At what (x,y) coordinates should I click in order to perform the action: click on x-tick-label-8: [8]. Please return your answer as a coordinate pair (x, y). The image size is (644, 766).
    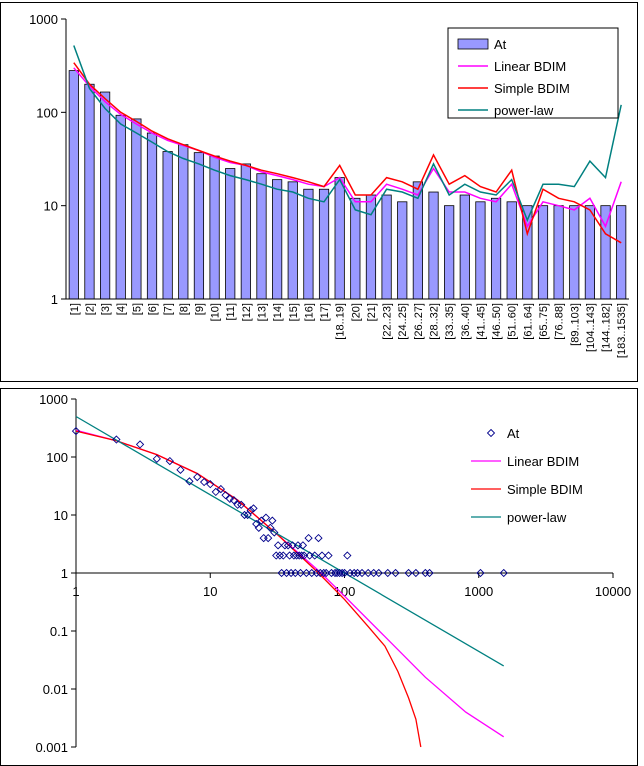
    Looking at the image, I should click on (184, 309).